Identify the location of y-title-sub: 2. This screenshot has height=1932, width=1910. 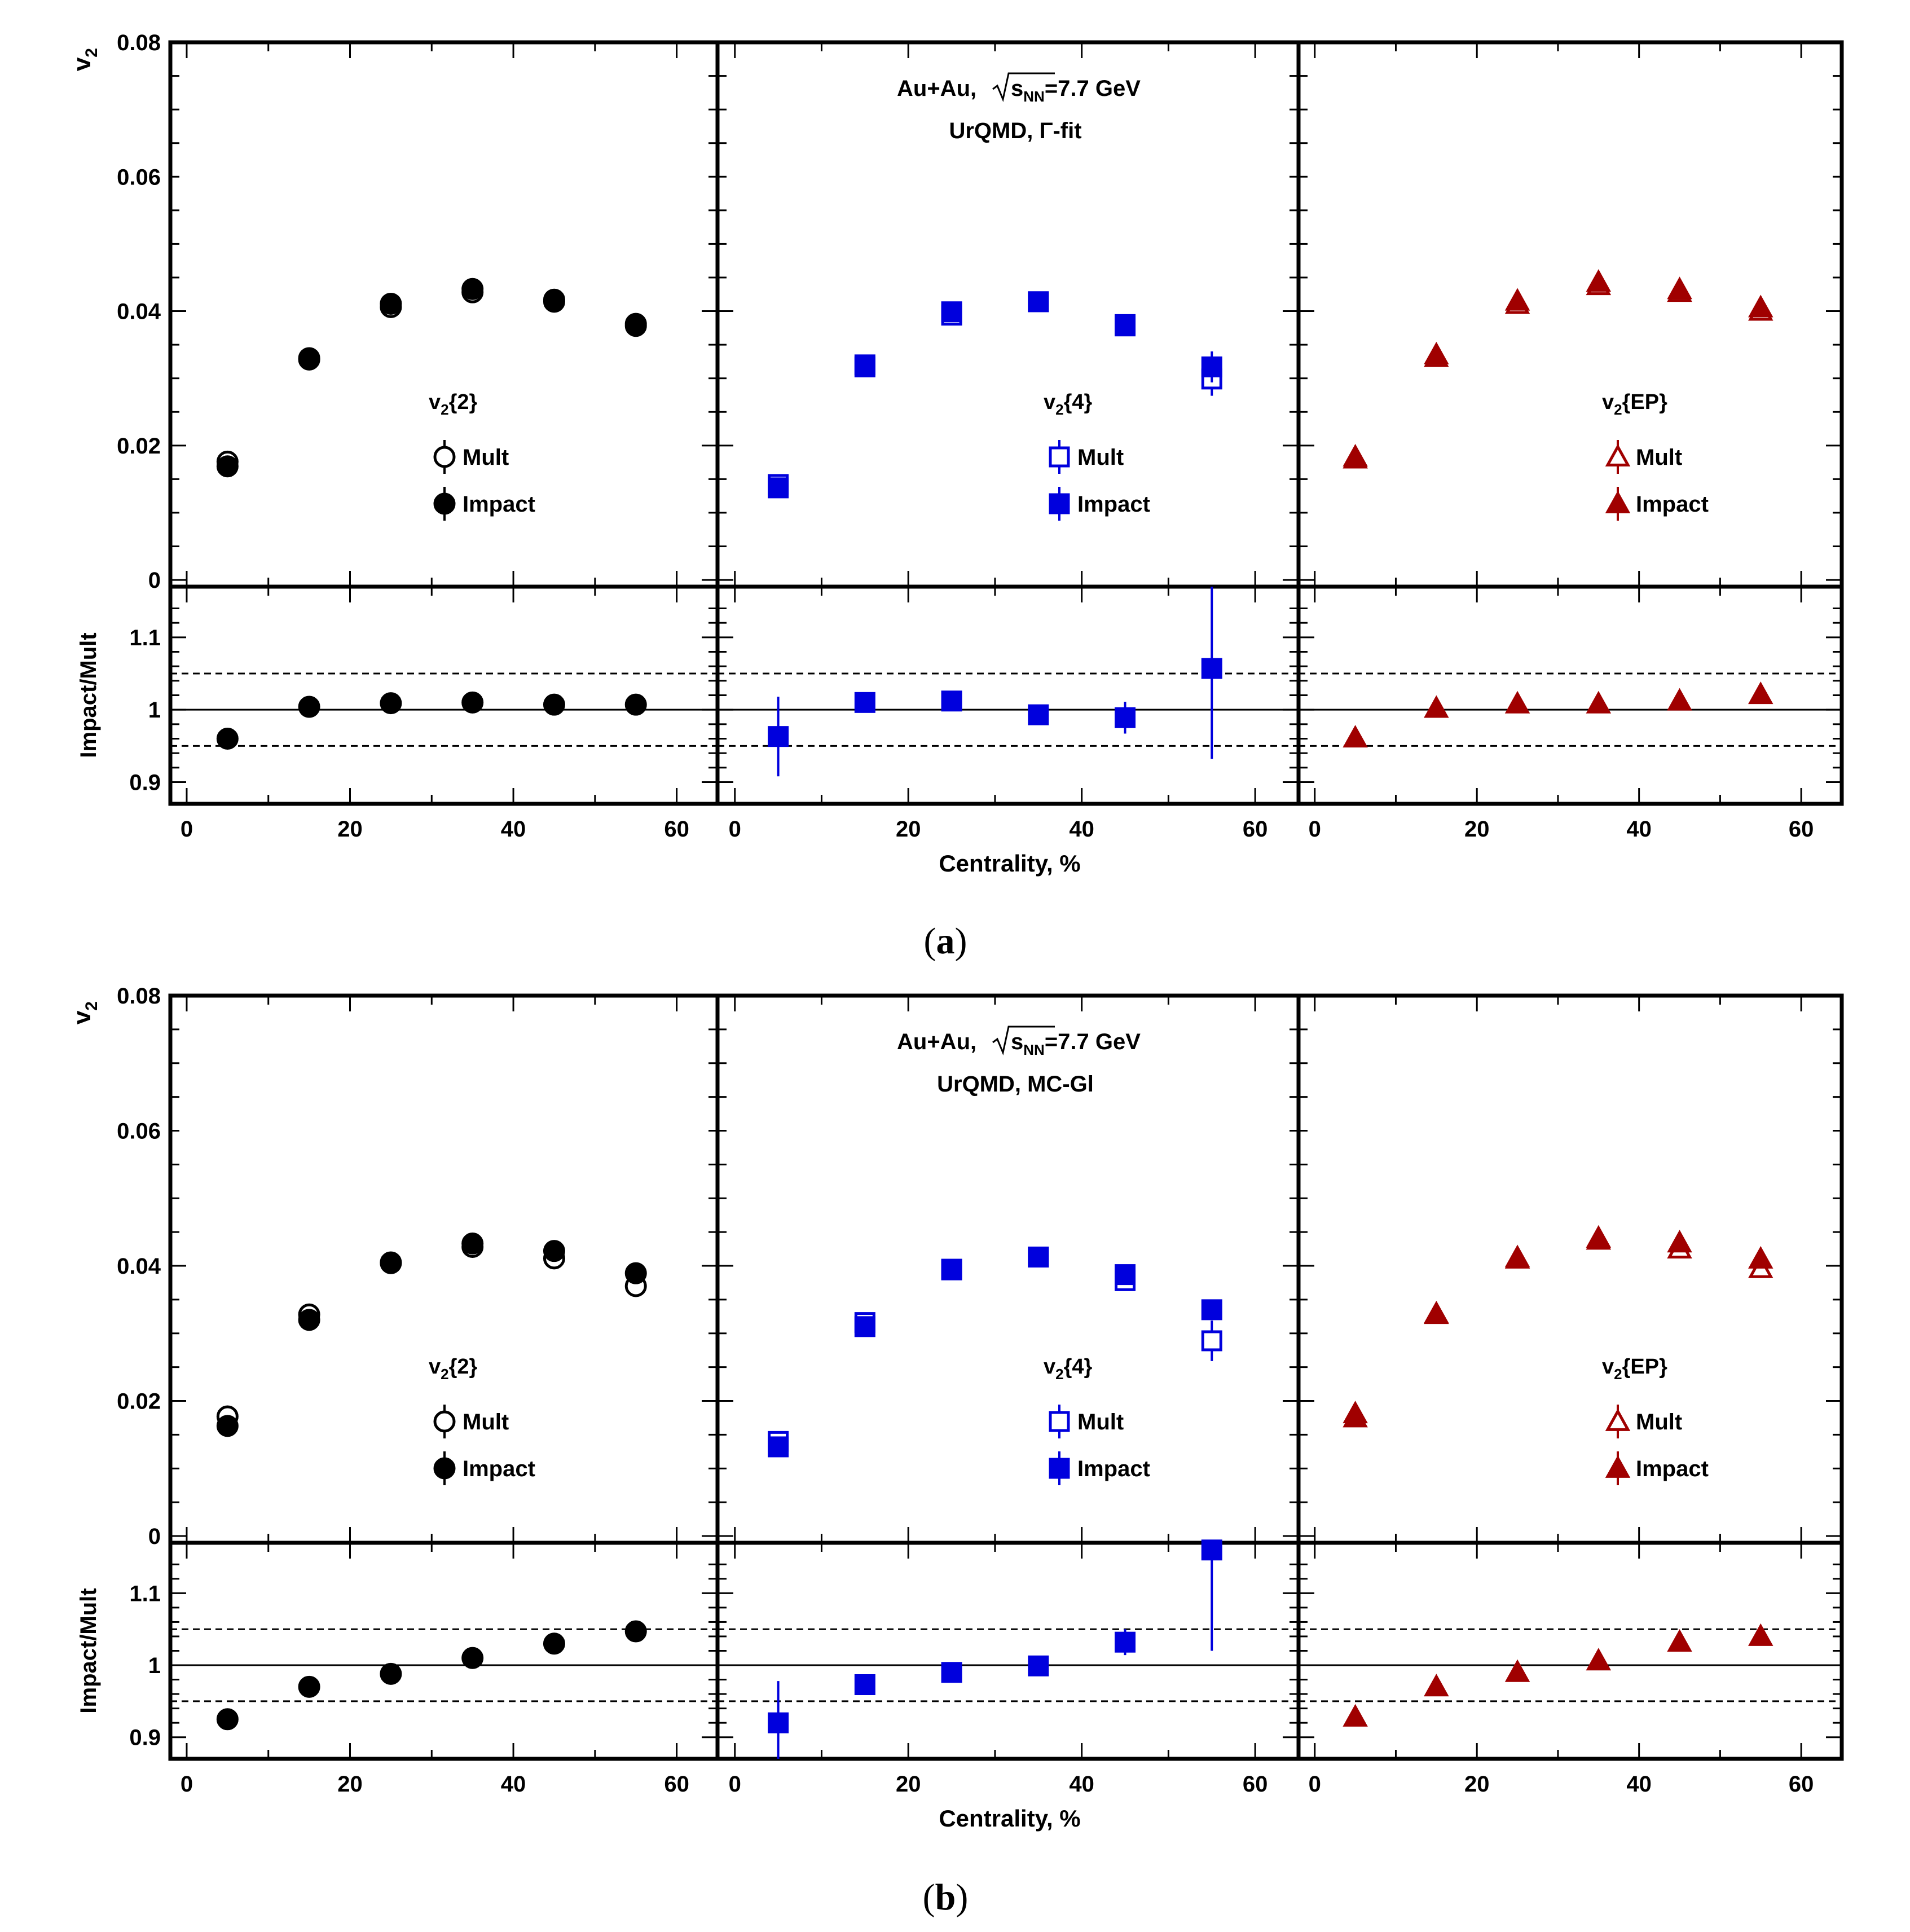
(91, 1006).